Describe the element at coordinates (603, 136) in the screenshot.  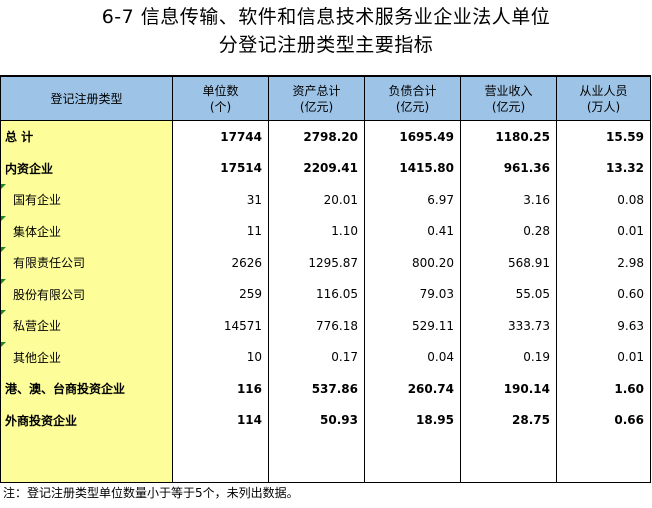
I see `cell-value: 15.59` at that location.